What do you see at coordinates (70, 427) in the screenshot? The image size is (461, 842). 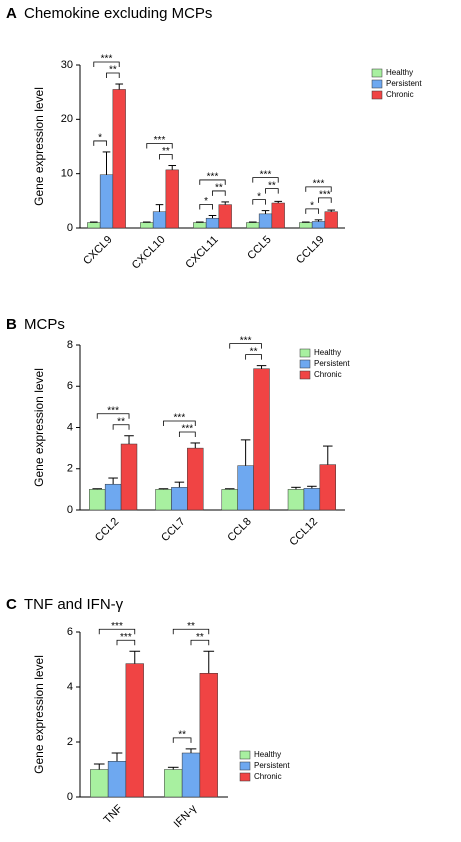 I see `y-tick-label: 4` at bounding box center [70, 427].